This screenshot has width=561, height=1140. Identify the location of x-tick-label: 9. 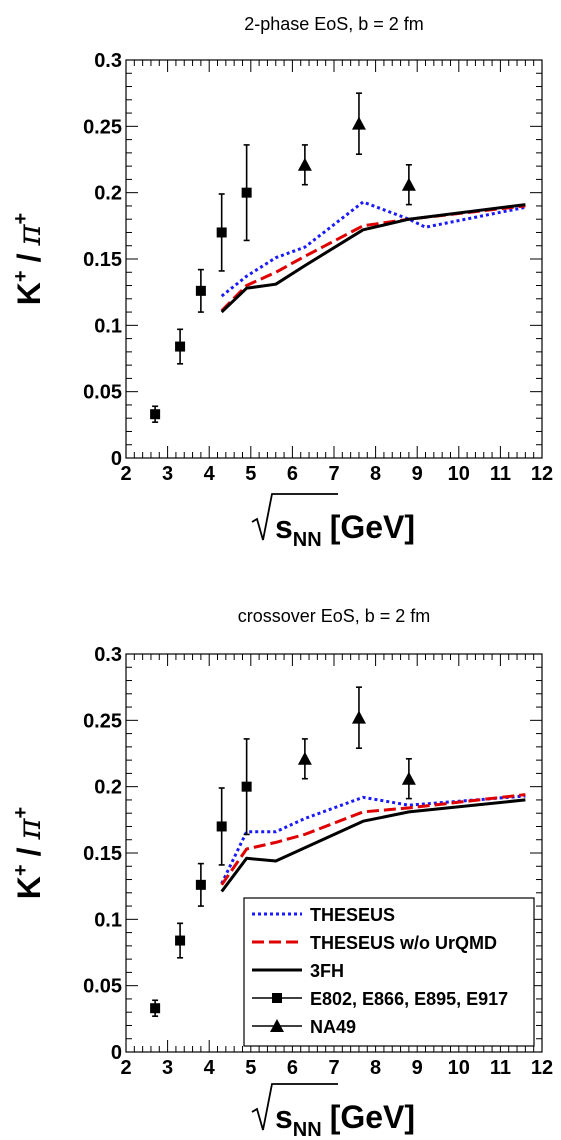
(417, 1068).